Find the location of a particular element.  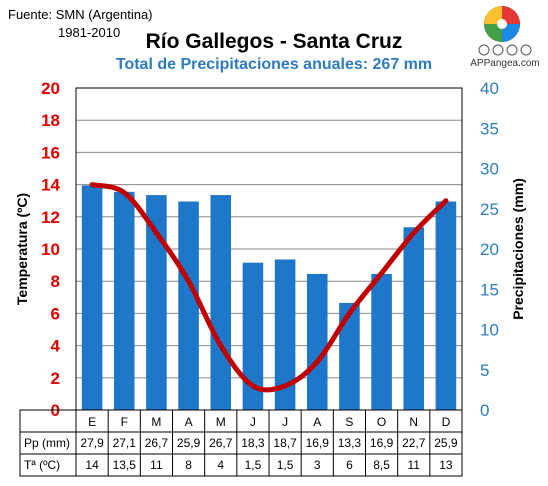

chart-title: Río Gallegos - Santa Cruz is located at coordinates (274, 41).